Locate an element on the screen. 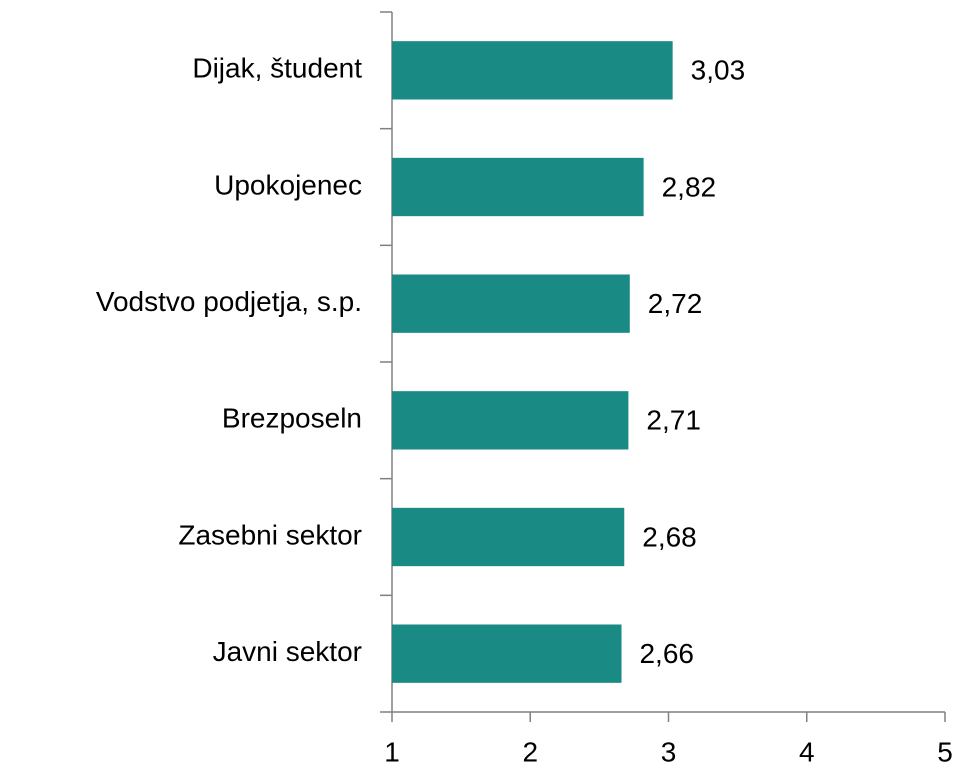 This screenshot has width=955, height=768. value-label: 3,03 is located at coordinates (718, 70).